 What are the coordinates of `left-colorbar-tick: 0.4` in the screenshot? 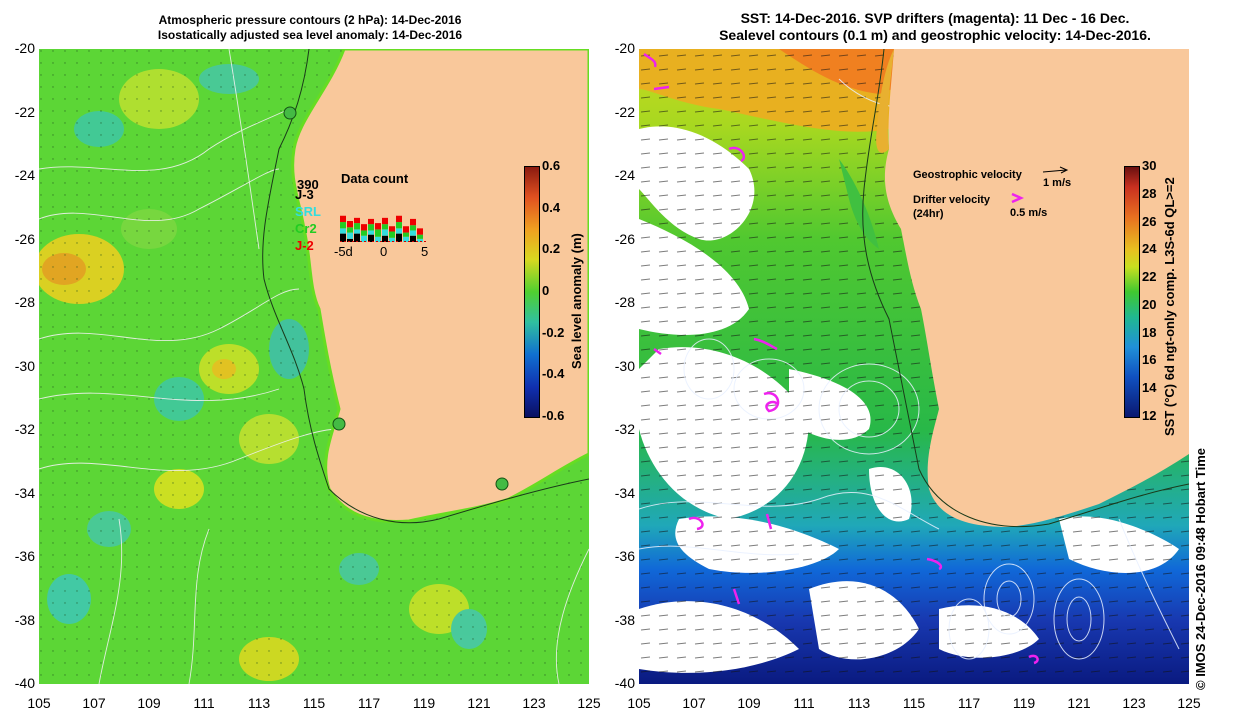 It's located at (551, 207).